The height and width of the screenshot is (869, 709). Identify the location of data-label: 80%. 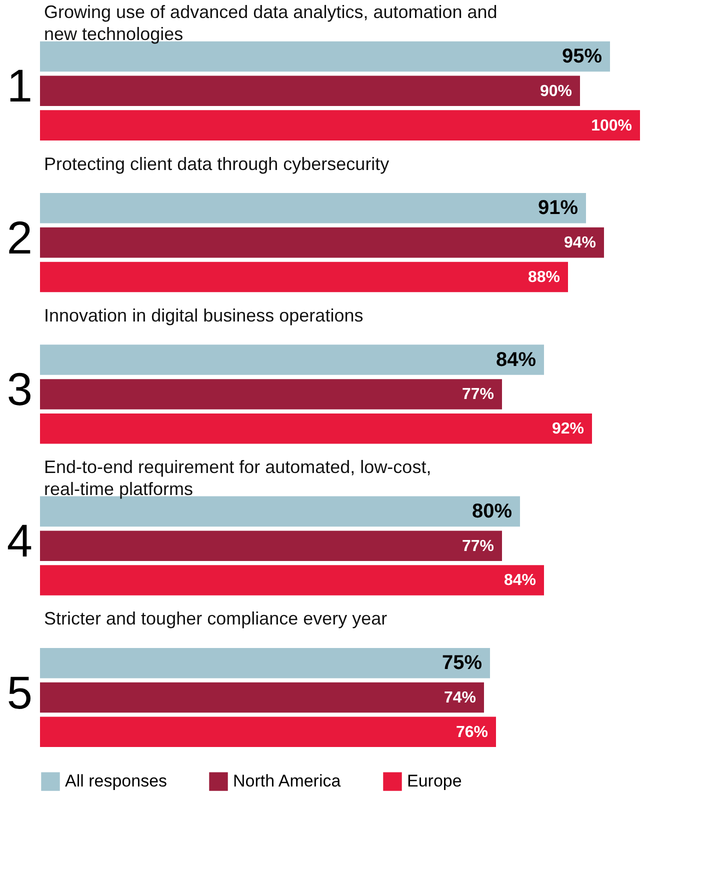
(492, 511).